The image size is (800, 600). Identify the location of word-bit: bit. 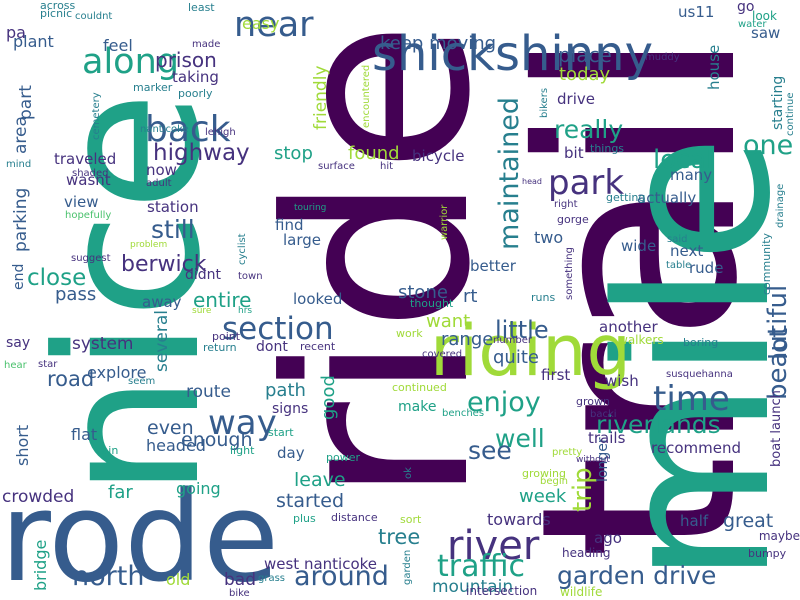
(574, 153).